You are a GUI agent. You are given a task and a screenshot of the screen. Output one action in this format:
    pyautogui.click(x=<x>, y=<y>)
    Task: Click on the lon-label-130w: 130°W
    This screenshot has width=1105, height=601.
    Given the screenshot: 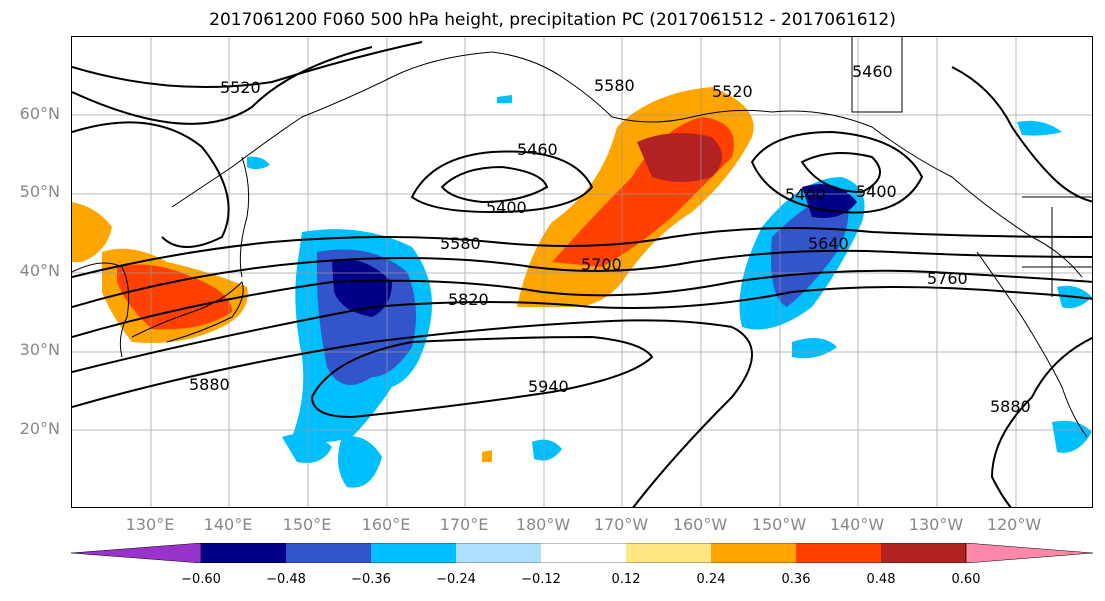 What is the action you would take?
    pyautogui.click(x=936, y=524)
    